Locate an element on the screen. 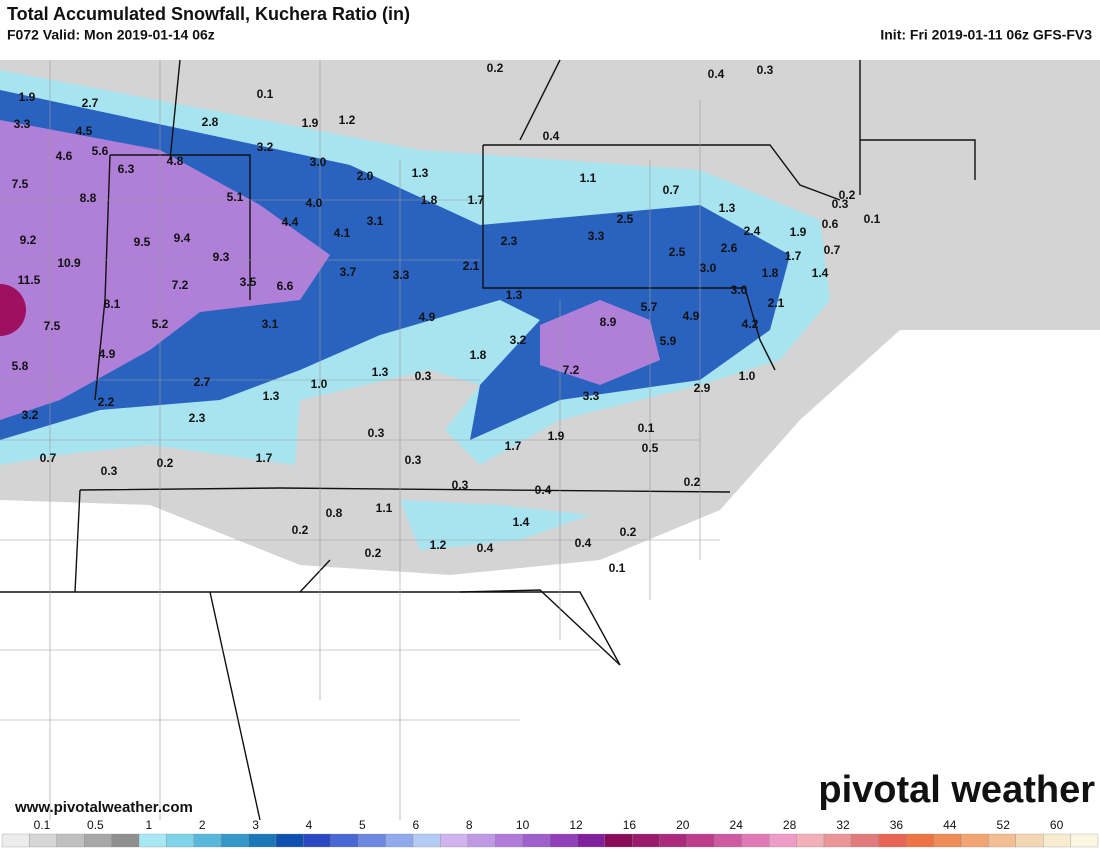 This screenshot has width=1100, height=850. colorbar-label: 10 is located at coordinates (523, 825).